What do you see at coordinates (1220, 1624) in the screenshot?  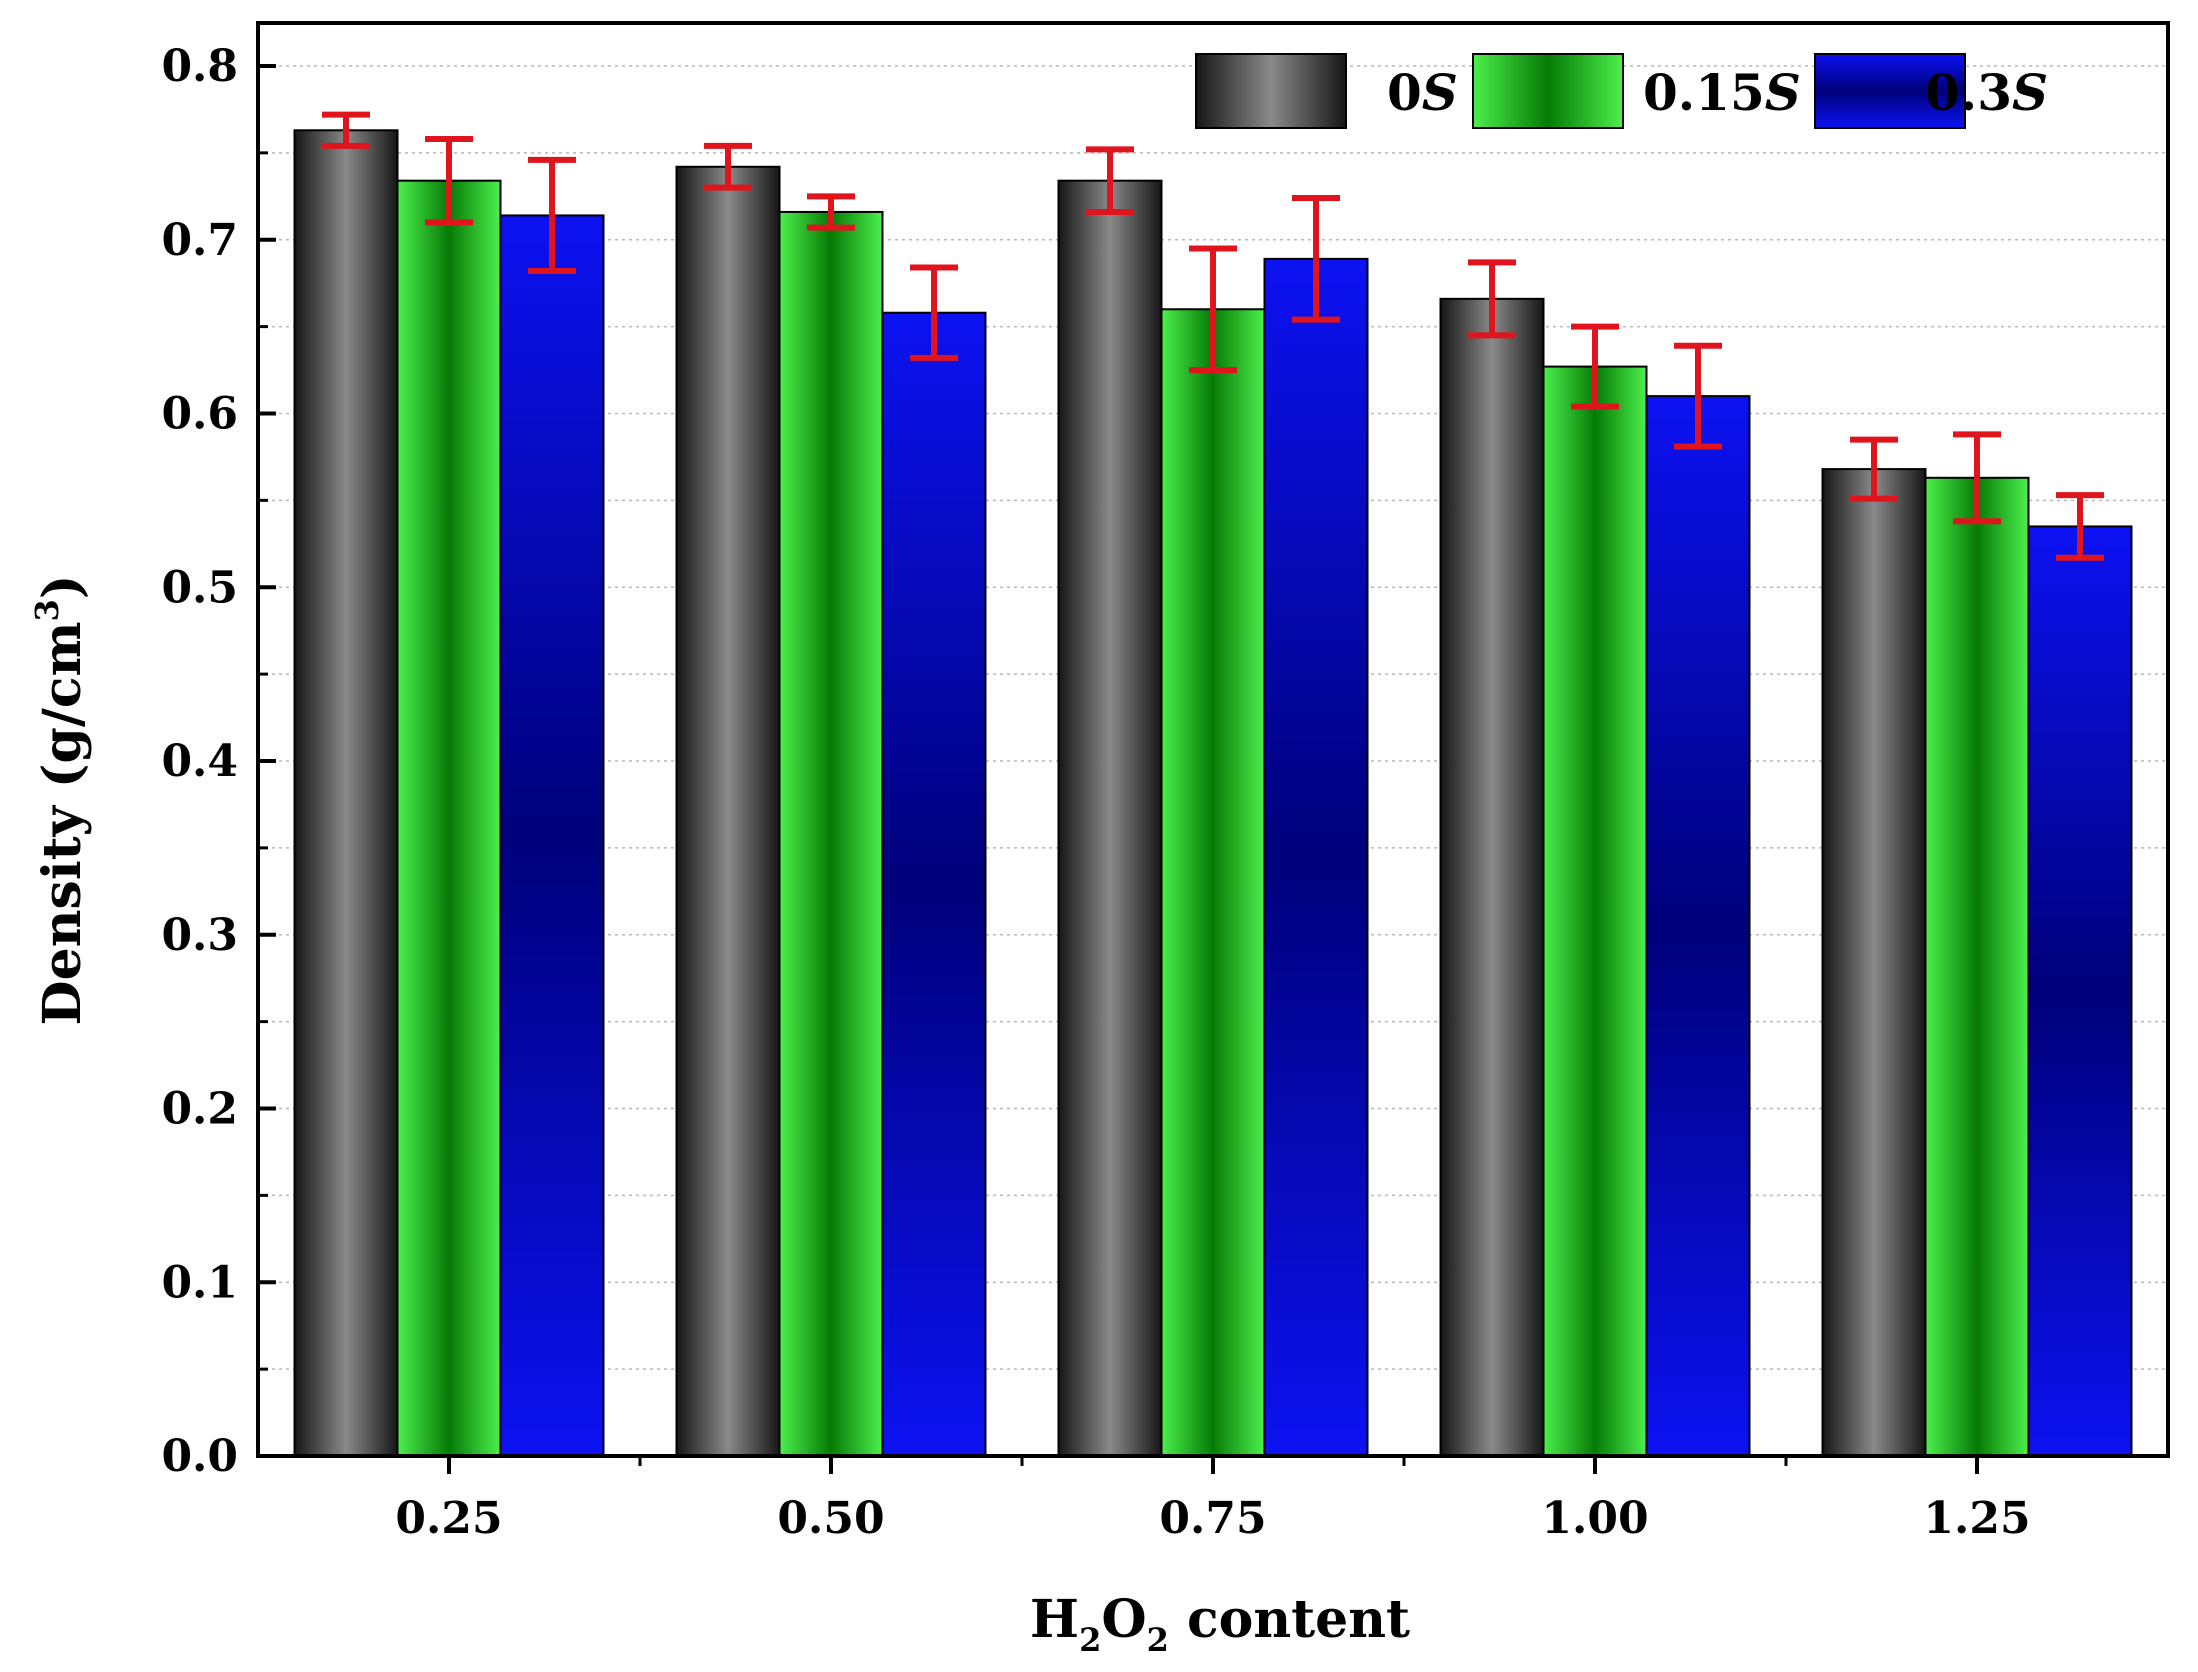 I see `x-axis-title: H2O2 content` at bounding box center [1220, 1624].